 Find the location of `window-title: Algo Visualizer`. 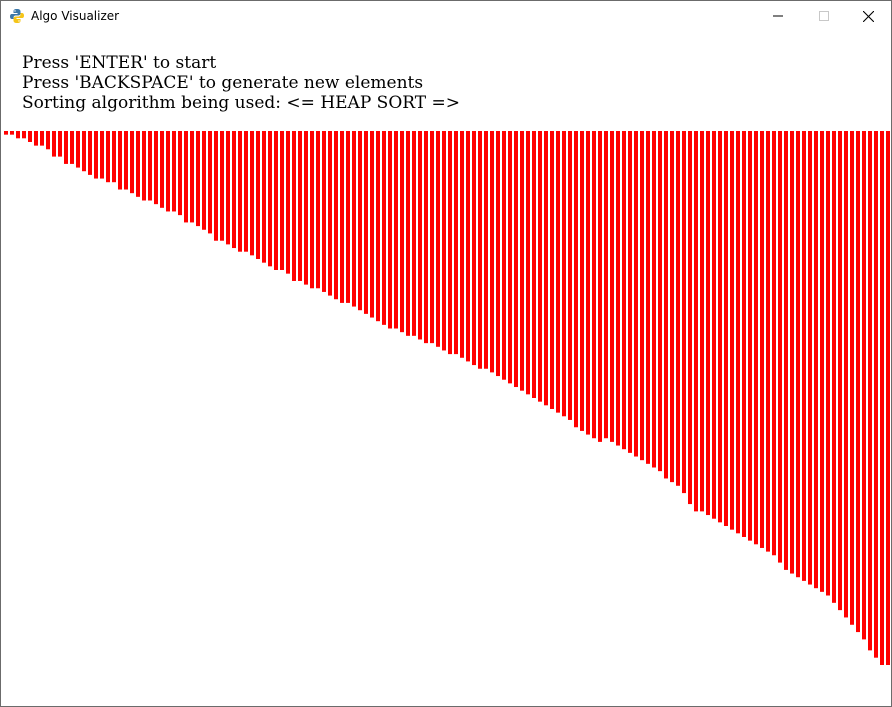

window-title: Algo Visualizer is located at coordinates (75, 16).